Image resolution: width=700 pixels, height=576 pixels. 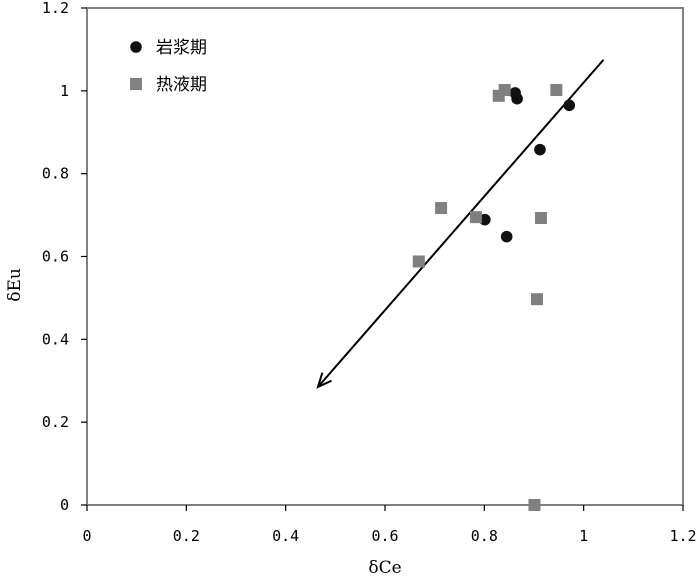 What do you see at coordinates (285, 536) in the screenshot?
I see `x-tick-label: 0.4` at bounding box center [285, 536].